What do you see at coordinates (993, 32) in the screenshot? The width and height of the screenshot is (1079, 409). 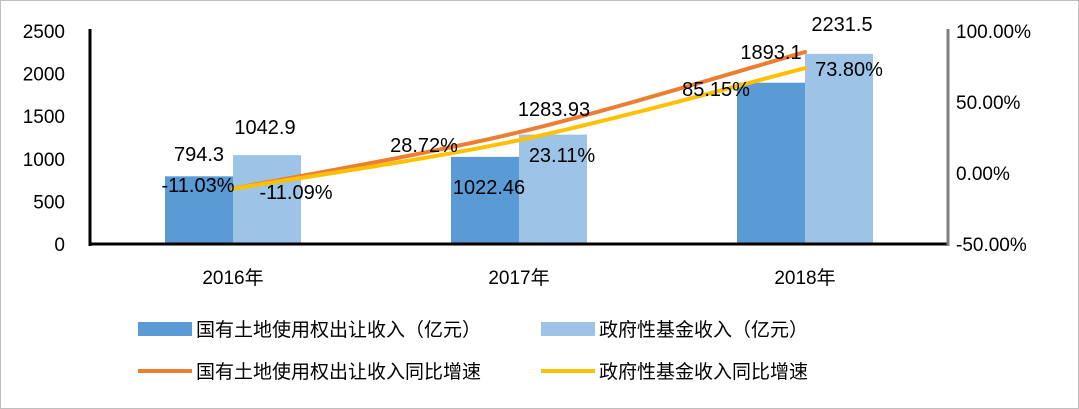 I see `y-right-tick-4: 100.00%` at bounding box center [993, 32].